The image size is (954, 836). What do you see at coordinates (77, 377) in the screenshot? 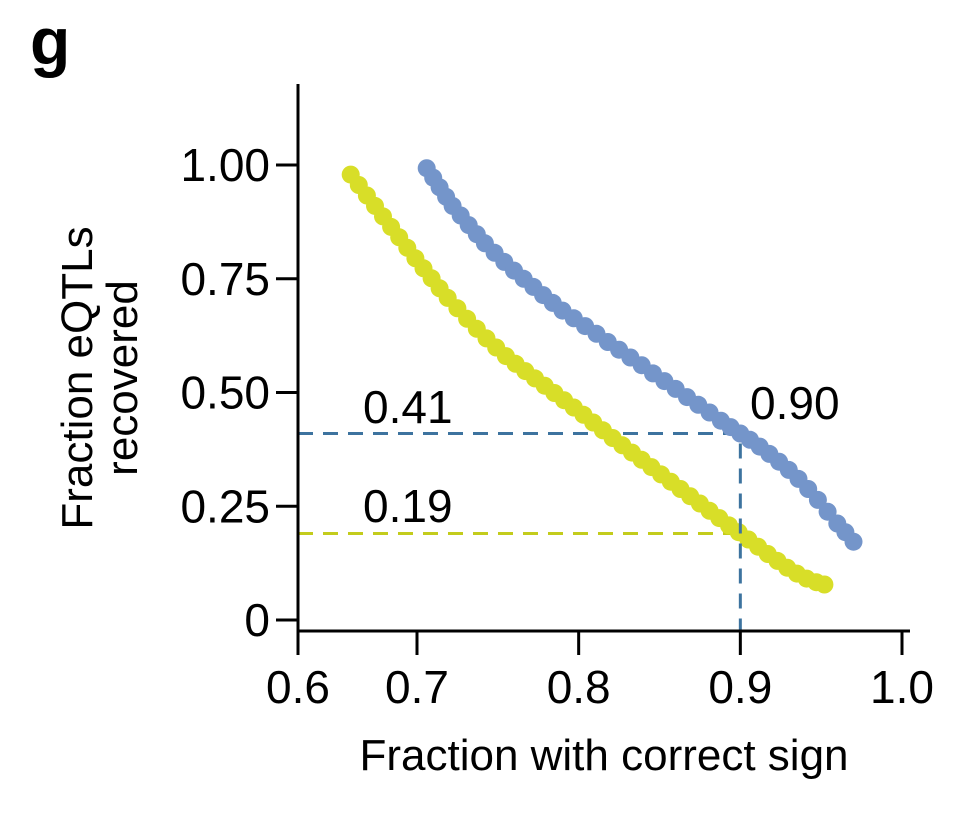
I see `y-axis-title-line1: Fraction eQTLs` at bounding box center [77, 377].